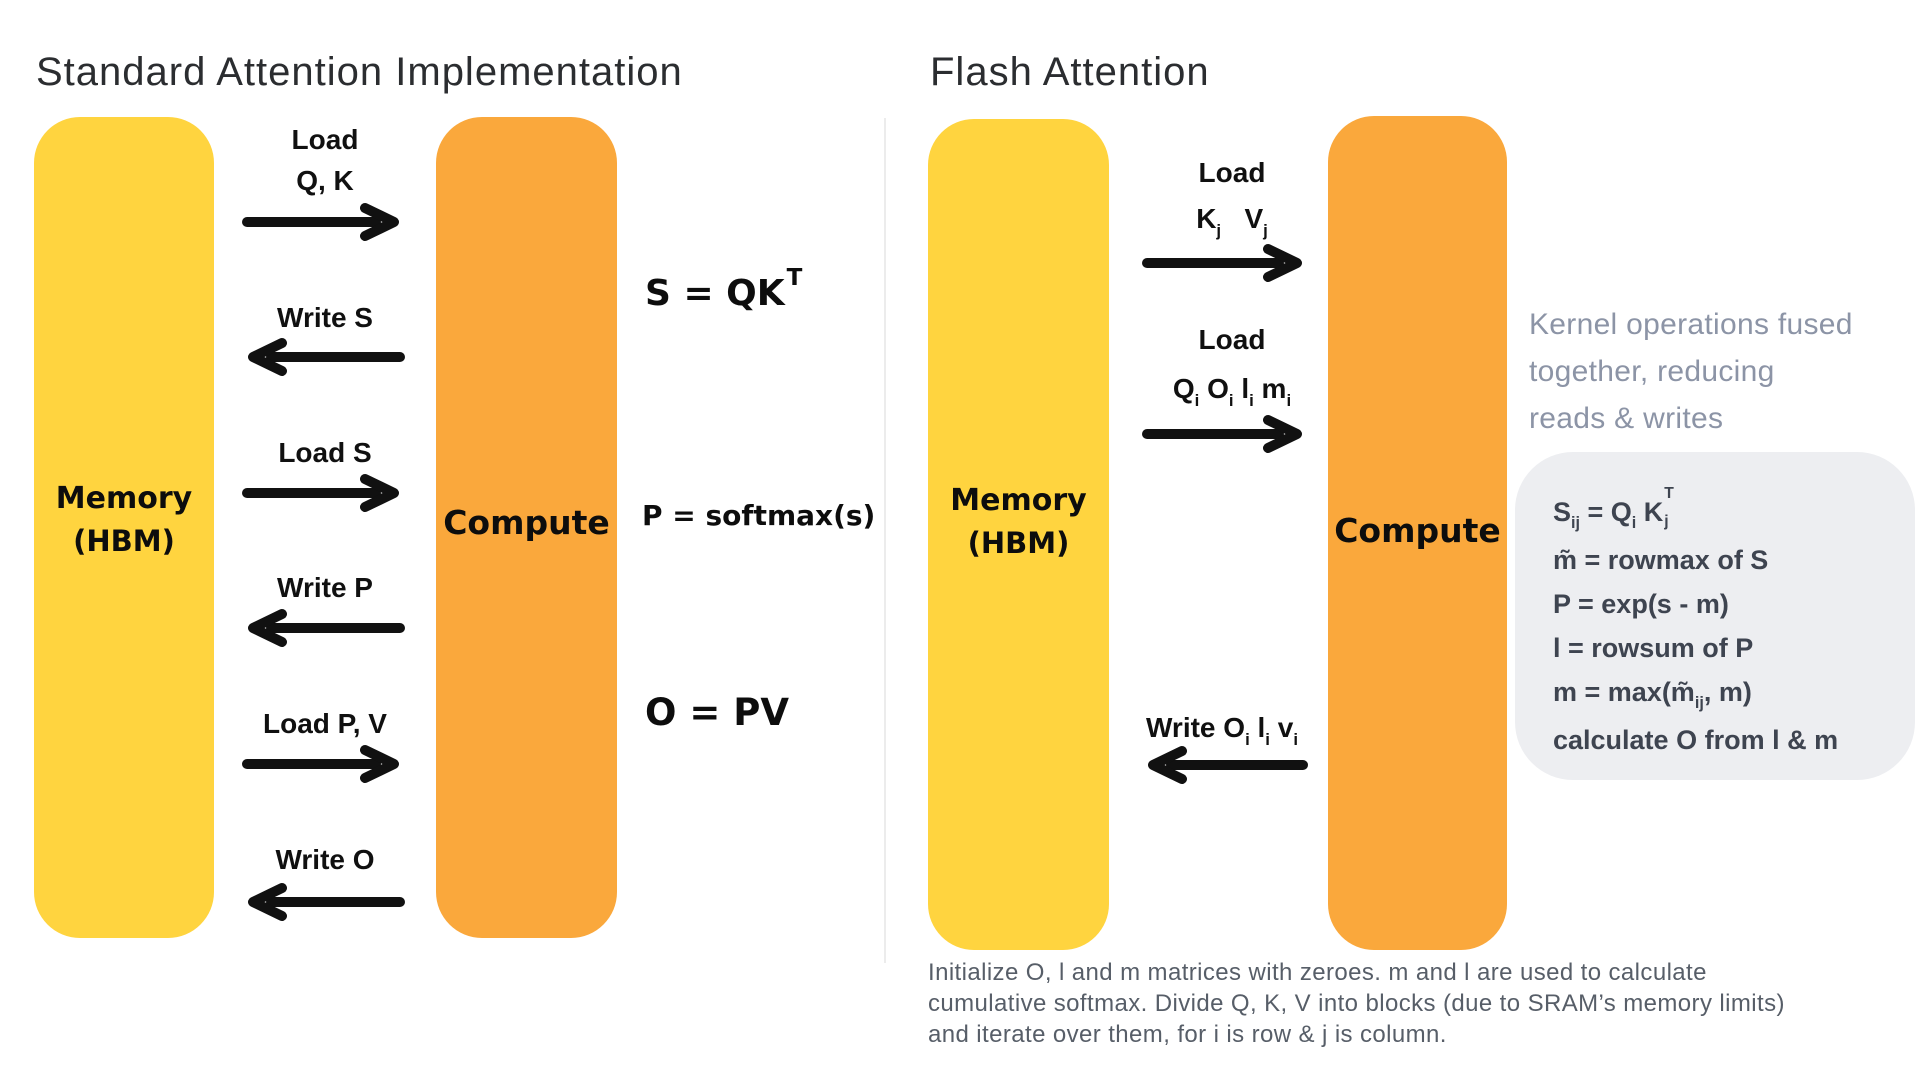 The width and height of the screenshot is (1920, 1080). Describe the element at coordinates (1018, 500) in the screenshot. I see `right-memory-label-line1: Memory` at that location.